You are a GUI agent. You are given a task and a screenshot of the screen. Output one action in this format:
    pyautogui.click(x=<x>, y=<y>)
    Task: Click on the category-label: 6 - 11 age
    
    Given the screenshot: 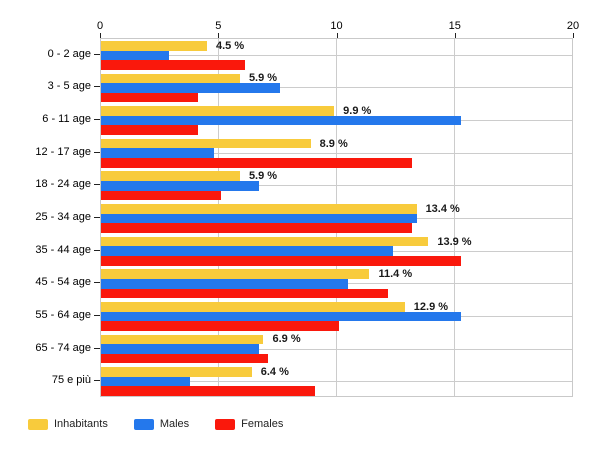 What is the action you would take?
    pyautogui.click(x=66, y=119)
    